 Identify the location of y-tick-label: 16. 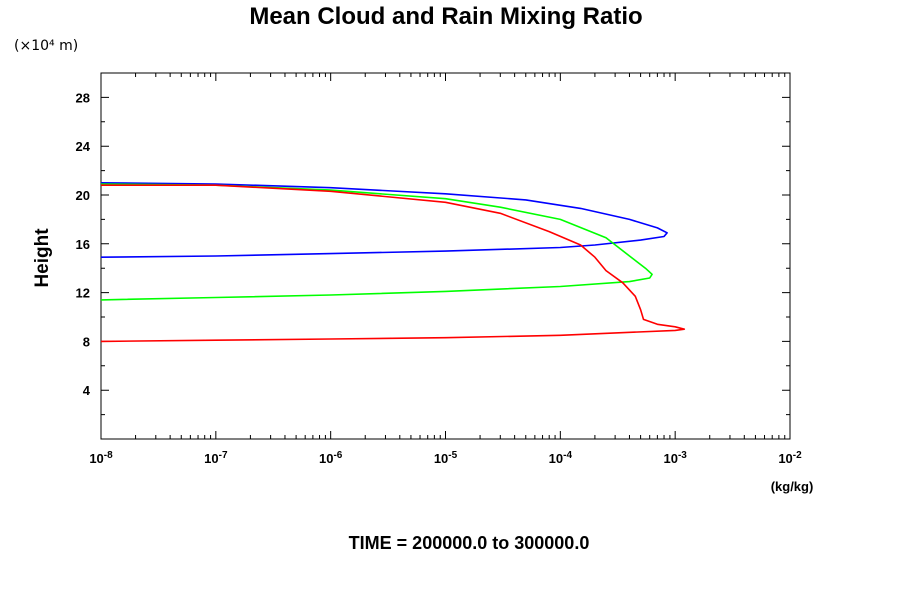
(83, 244).